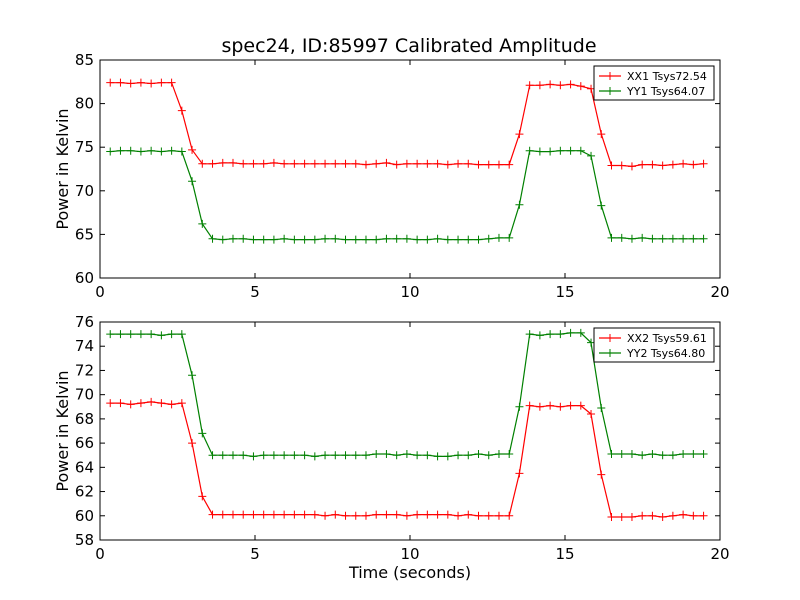 This screenshot has height=600, width=800. What do you see at coordinates (84, 516) in the screenshot?
I see `y-tick-label: 60` at bounding box center [84, 516].